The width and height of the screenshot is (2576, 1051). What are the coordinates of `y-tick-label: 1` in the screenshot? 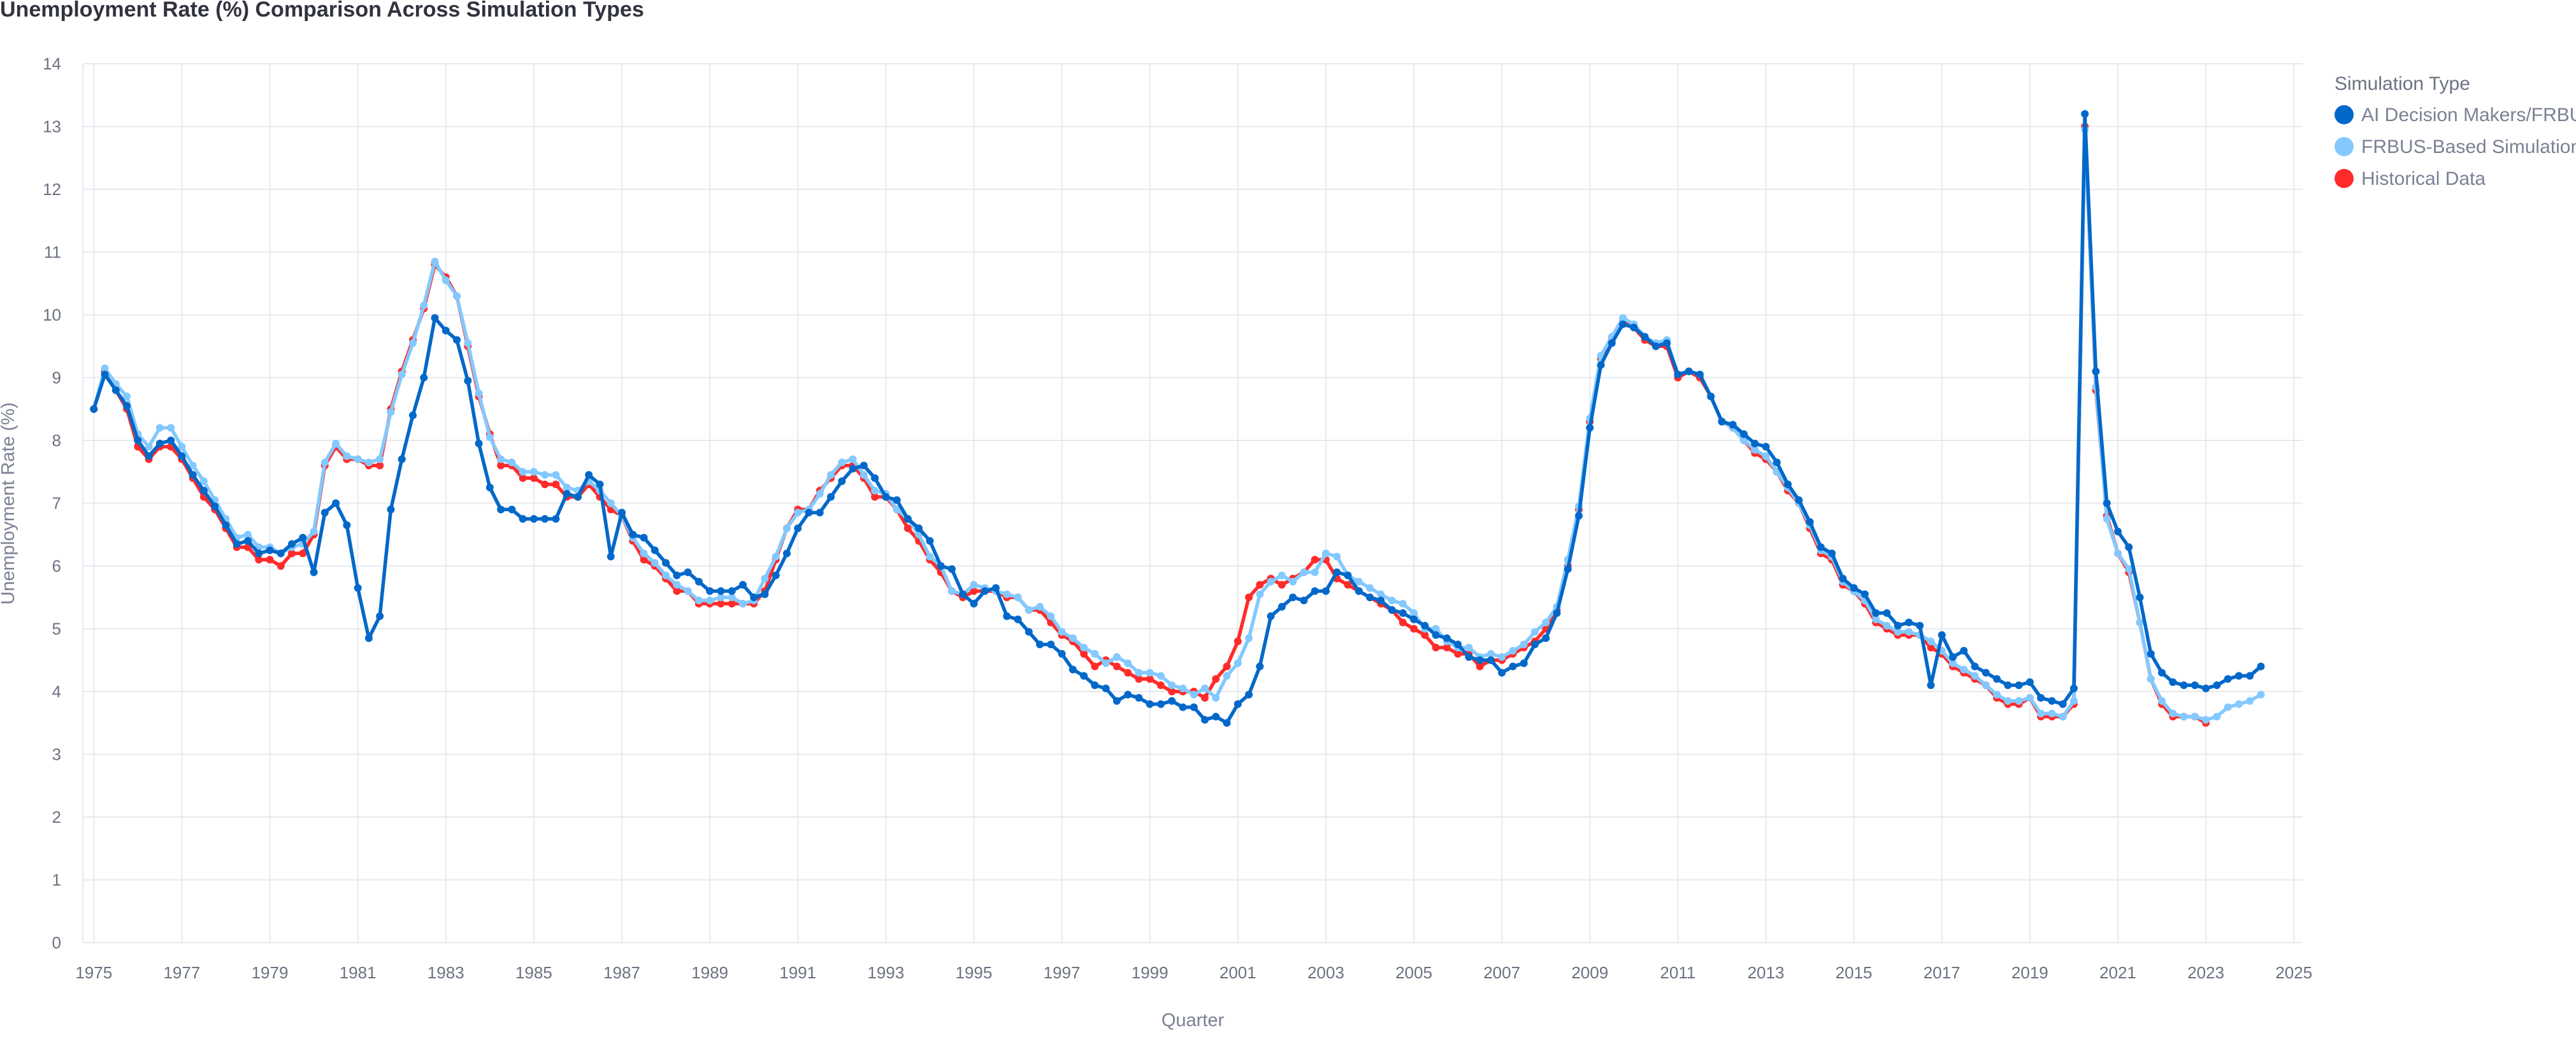 It's located at (57, 880).